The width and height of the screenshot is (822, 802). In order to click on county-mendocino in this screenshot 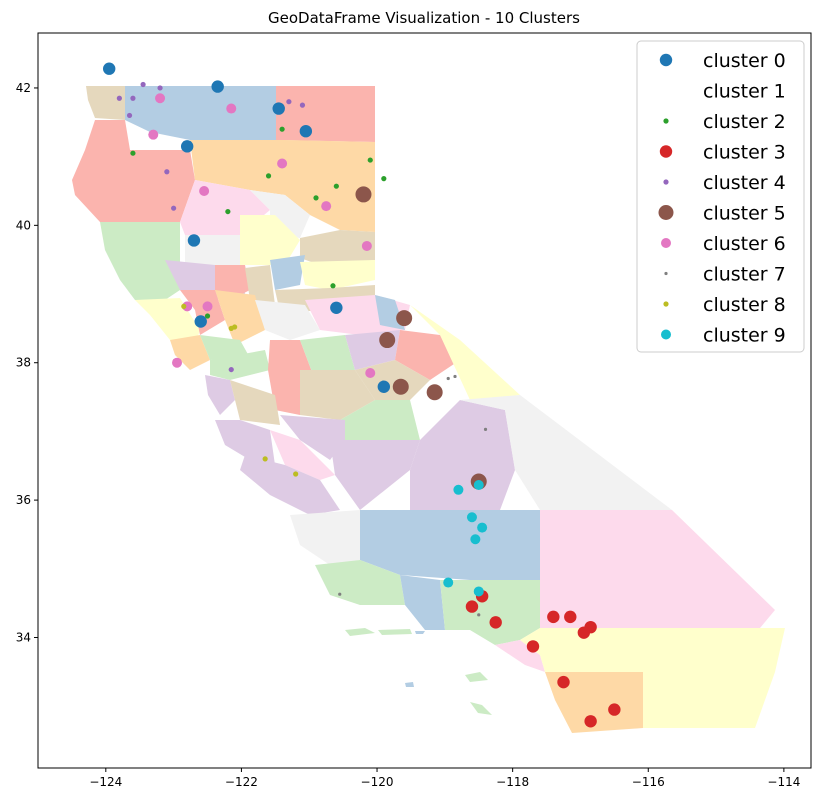, I will do `click(140, 261)`.